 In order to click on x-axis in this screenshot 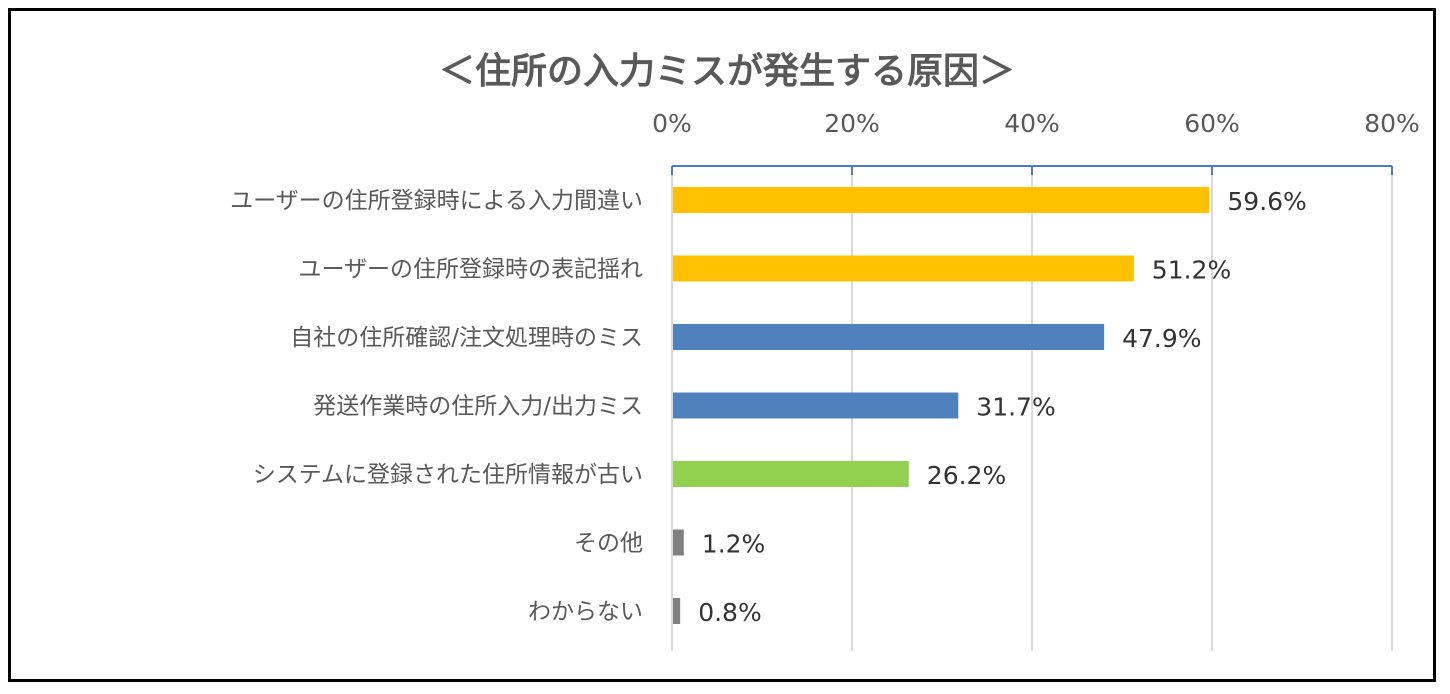, I will do `click(1032, 170)`.